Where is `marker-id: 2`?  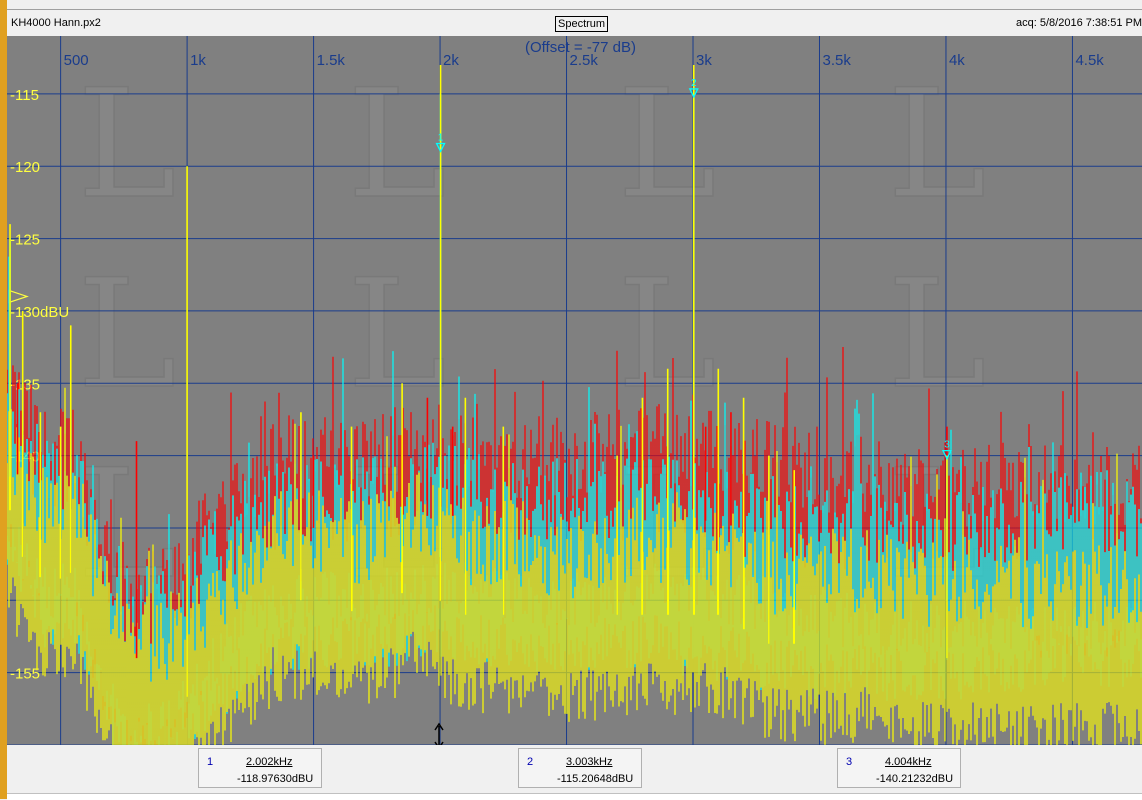 marker-id: 2 is located at coordinates (530, 762).